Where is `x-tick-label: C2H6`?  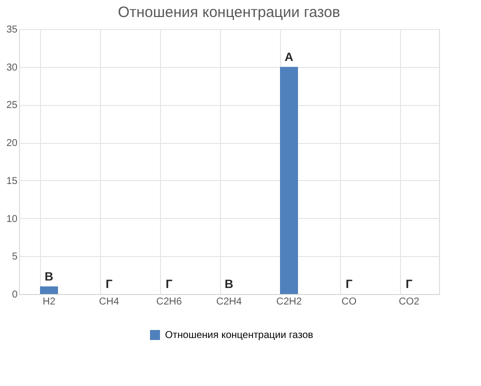
x-tick-label: C2H6 is located at coordinates (169, 302).